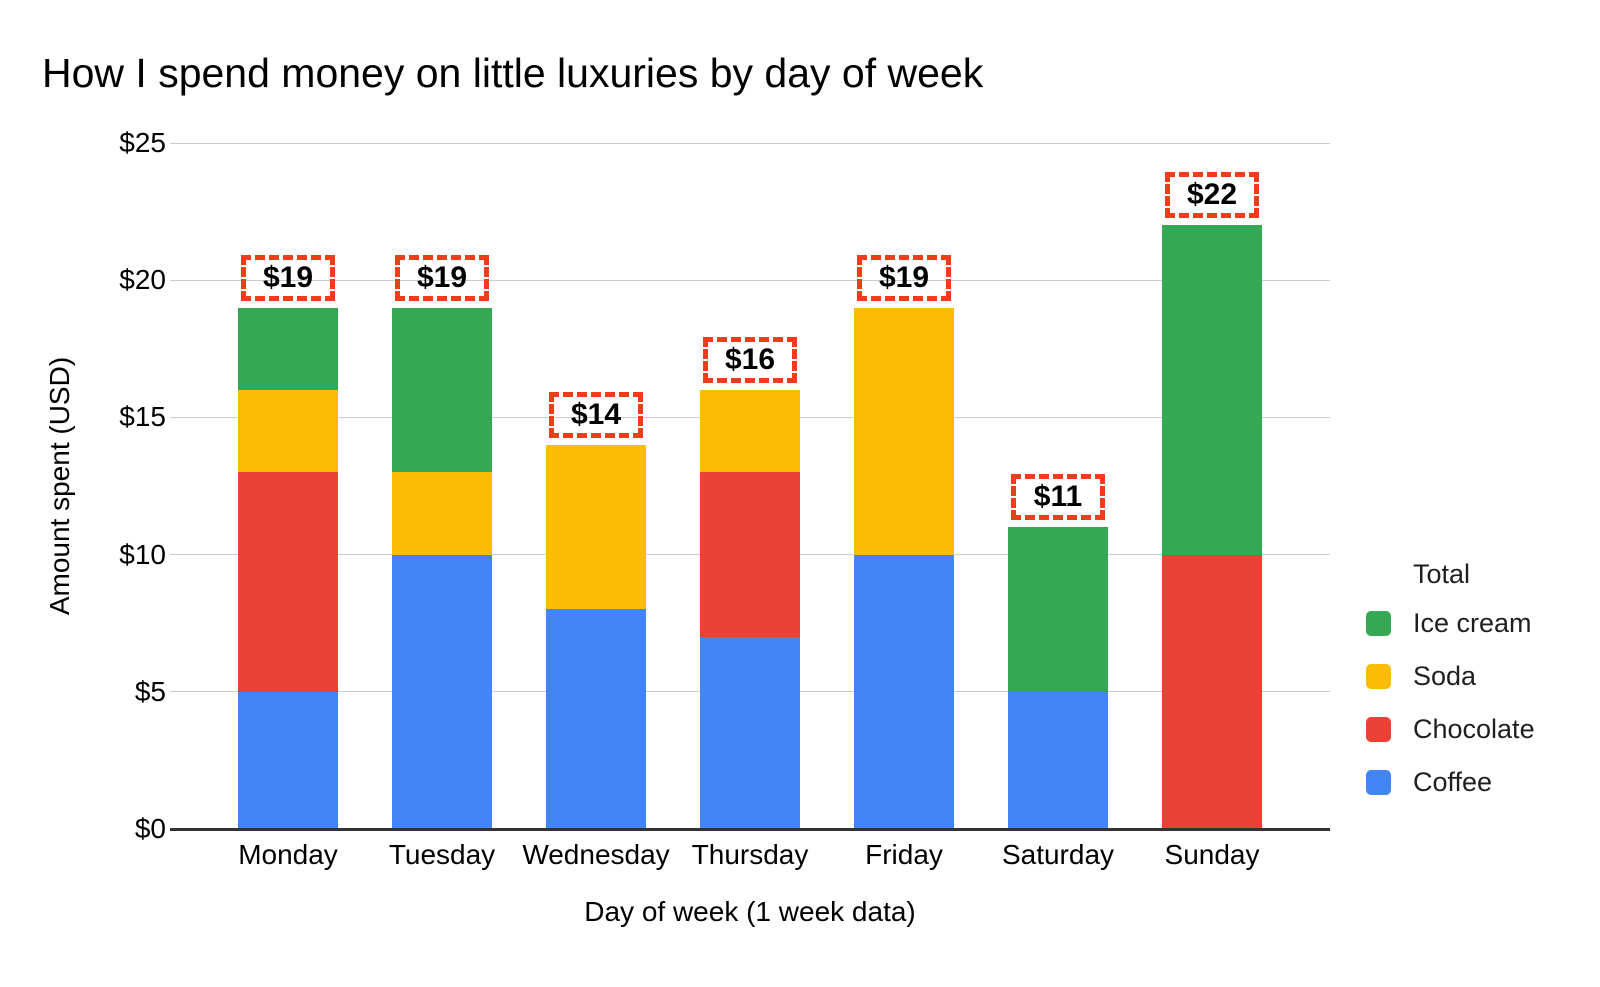 The height and width of the screenshot is (987, 1600). I want to click on legend-items: Ice cream Soda Chocolate Coffee, so click(1450, 702).